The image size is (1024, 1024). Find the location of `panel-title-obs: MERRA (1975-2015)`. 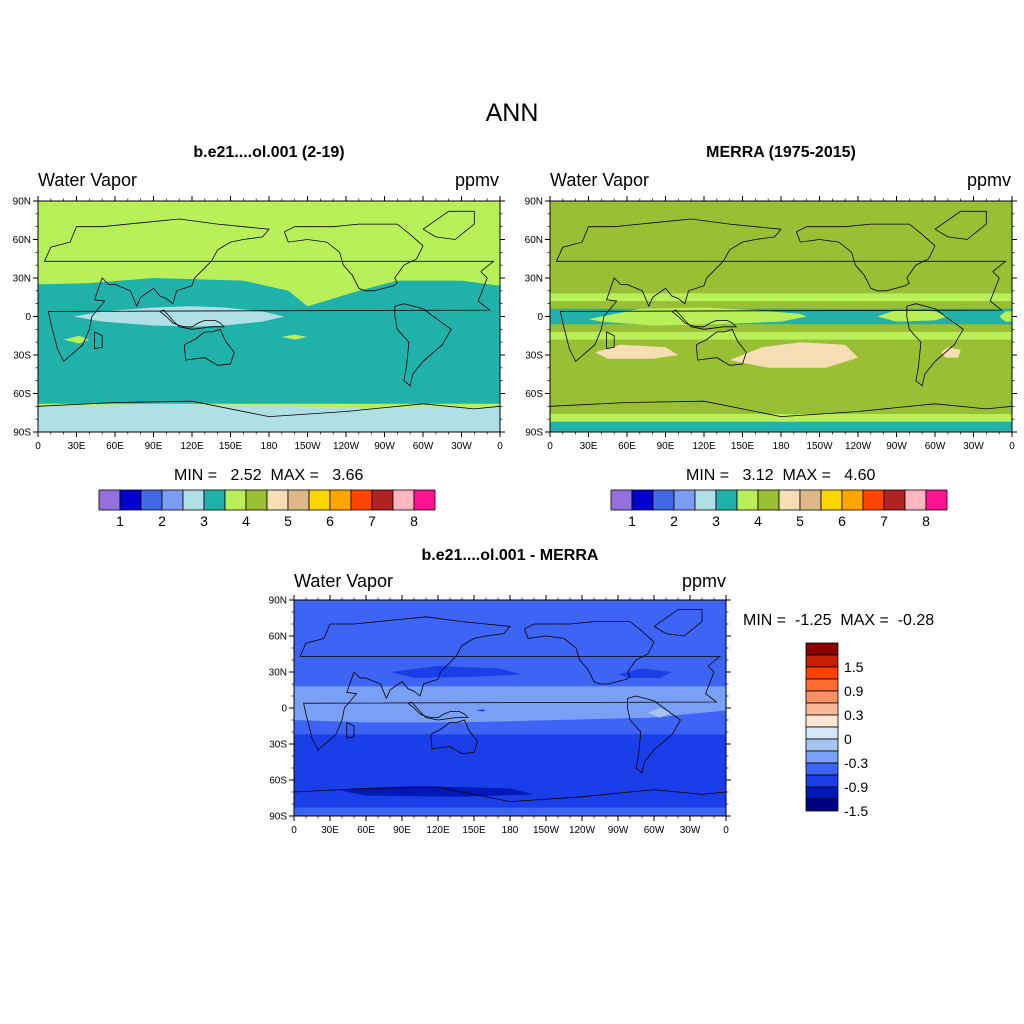

panel-title-obs: MERRA (1975-2015) is located at coordinates (781, 152).